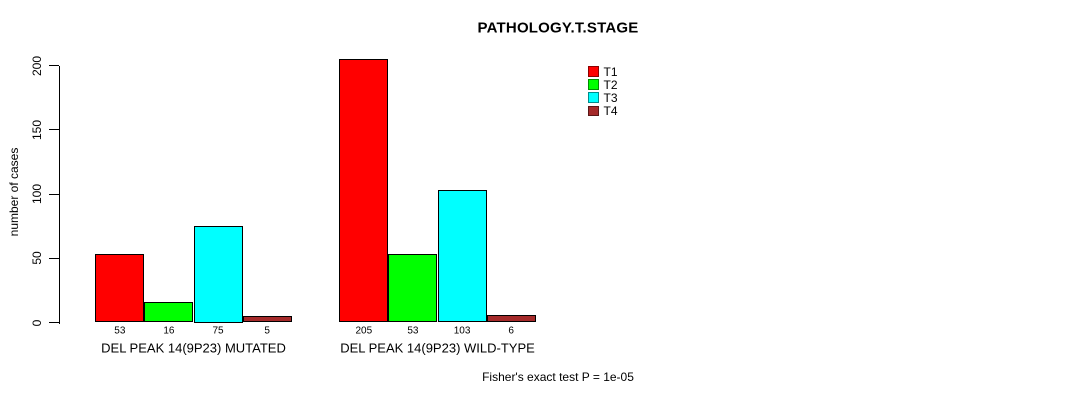 Image resolution: width=1090 pixels, height=400 pixels. What do you see at coordinates (558, 28) in the screenshot?
I see `chart-title: PATHOLOGY.T.STAGE` at bounding box center [558, 28].